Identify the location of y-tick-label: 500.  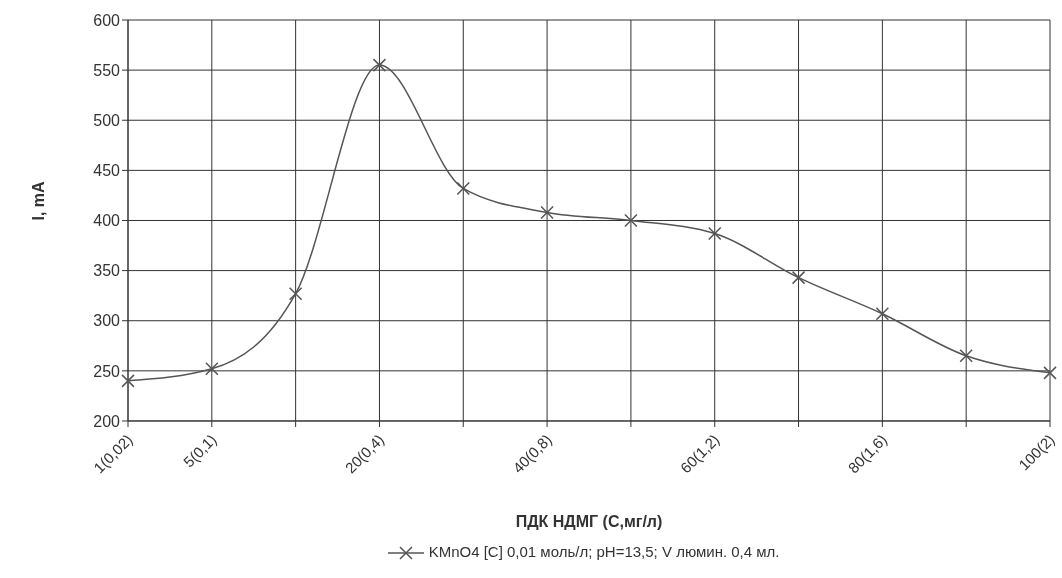
(107, 120).